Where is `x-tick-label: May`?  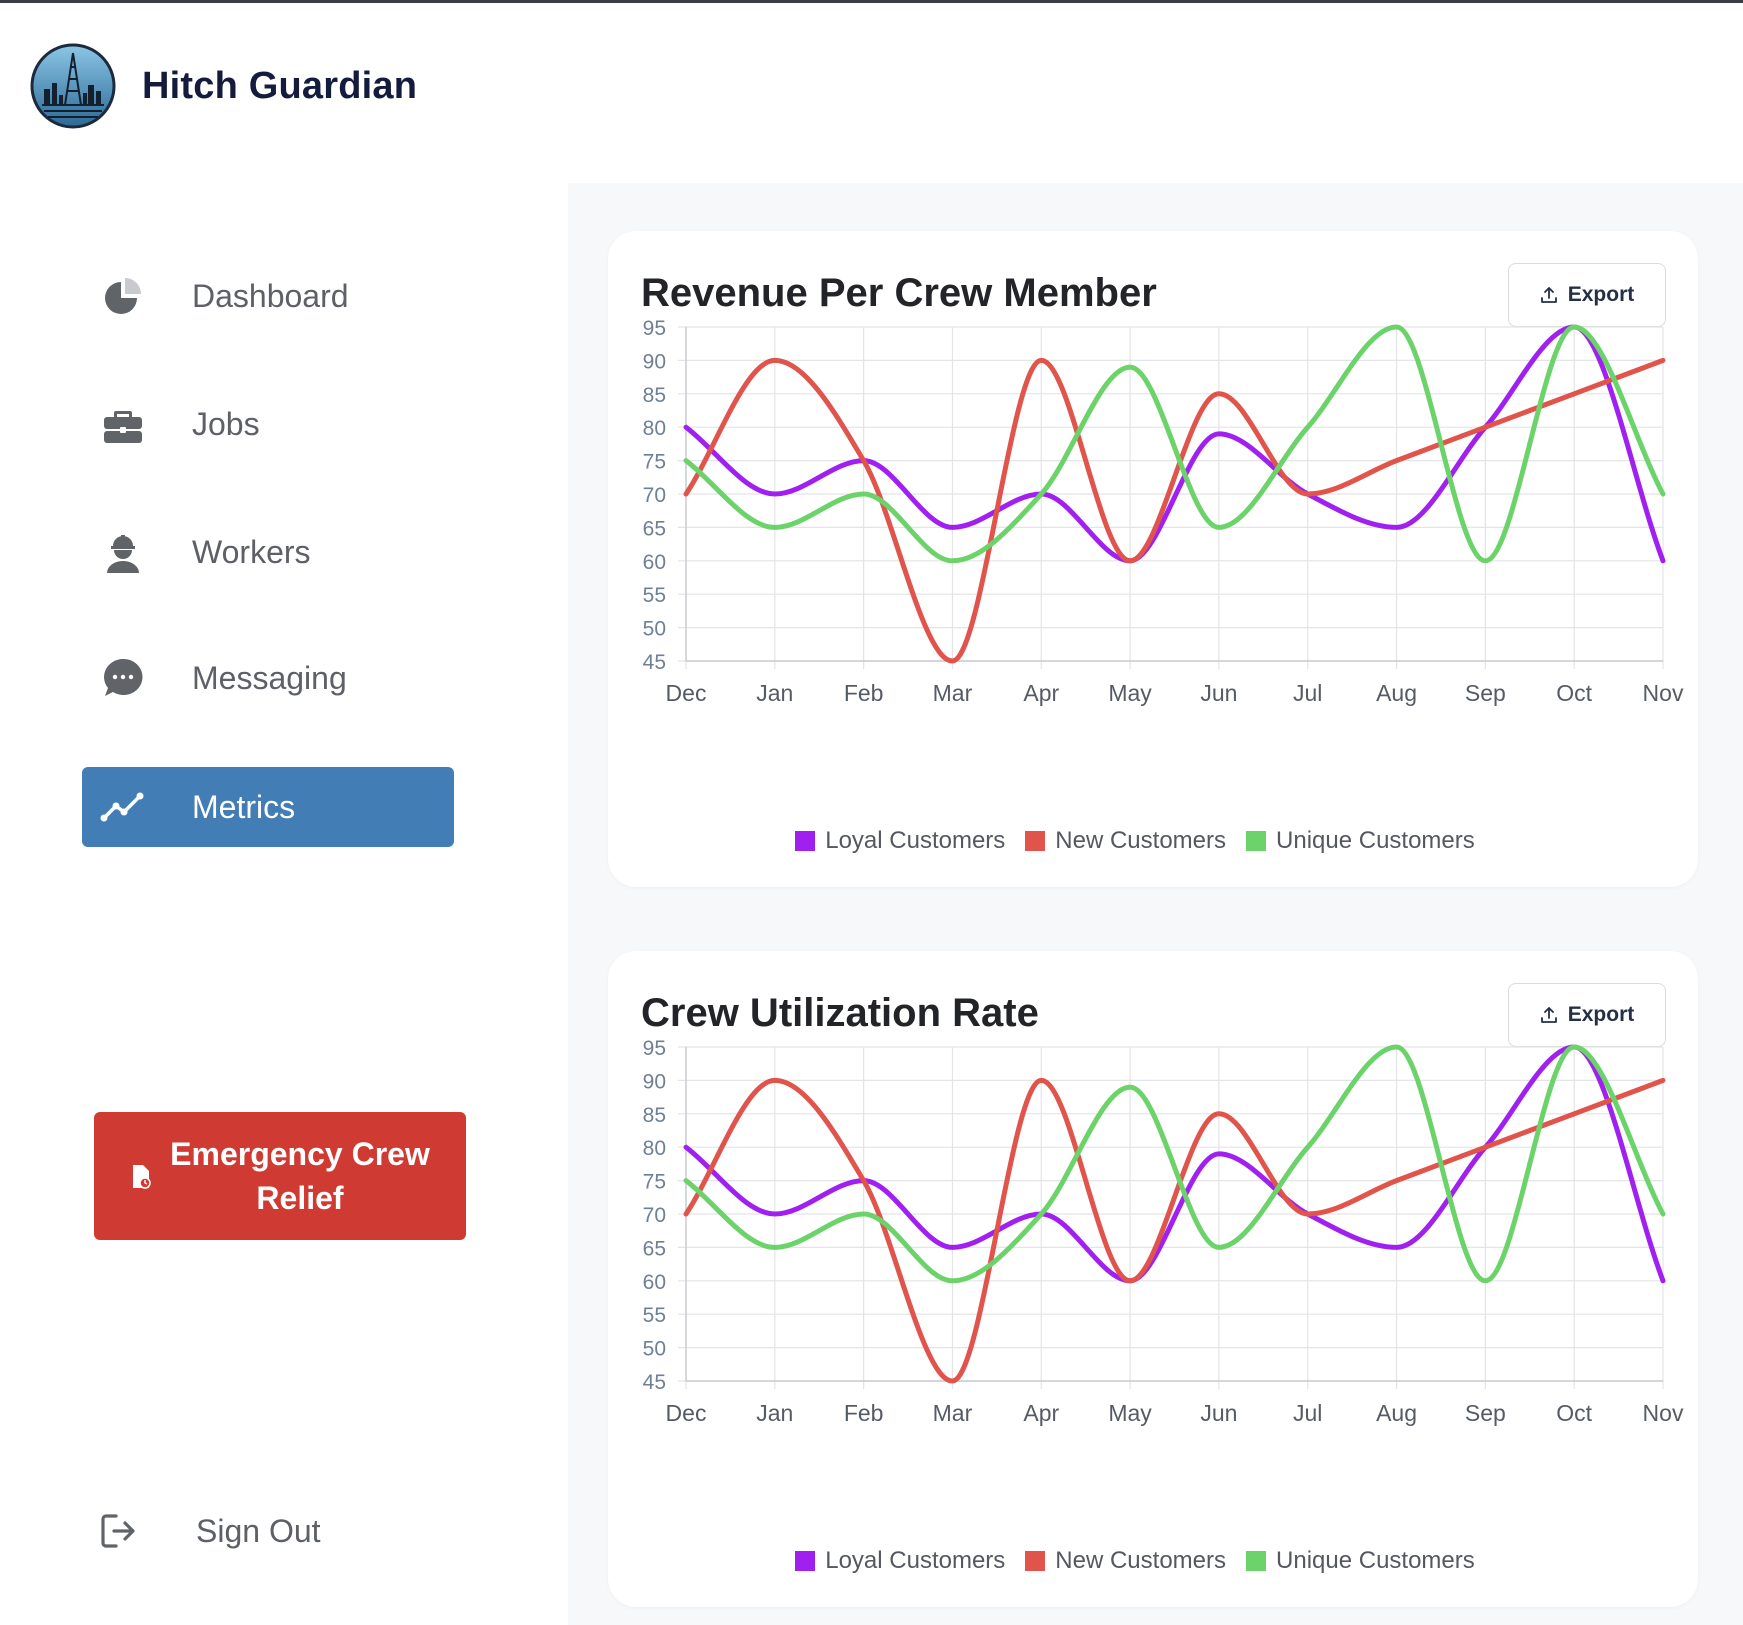
x-tick-label: May is located at coordinates (1130, 693).